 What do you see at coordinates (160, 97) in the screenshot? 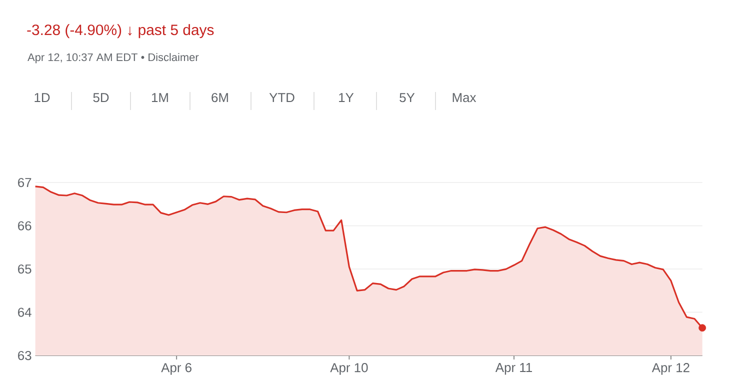
I see `text: 1M` at bounding box center [160, 97].